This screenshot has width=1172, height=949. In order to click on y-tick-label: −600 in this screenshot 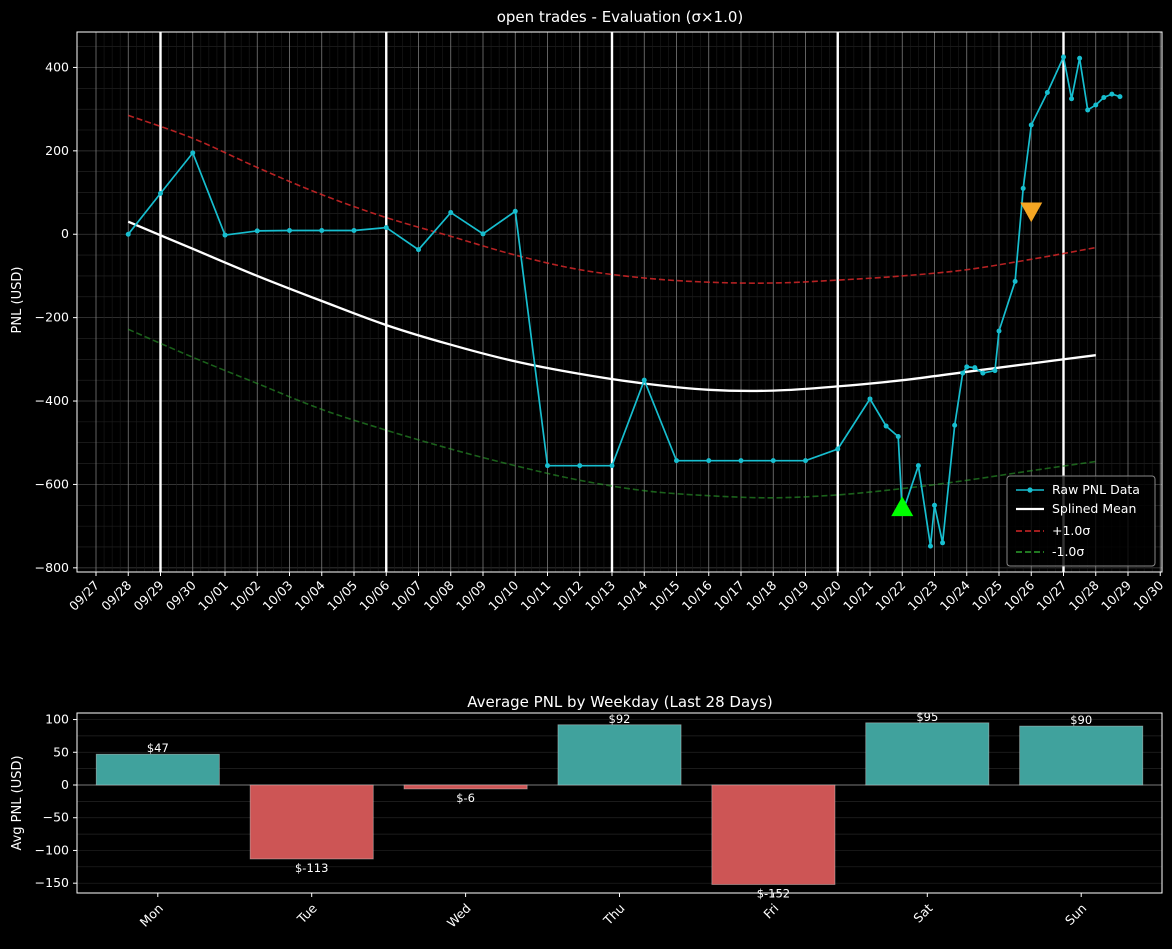, I will do `click(52, 483)`.